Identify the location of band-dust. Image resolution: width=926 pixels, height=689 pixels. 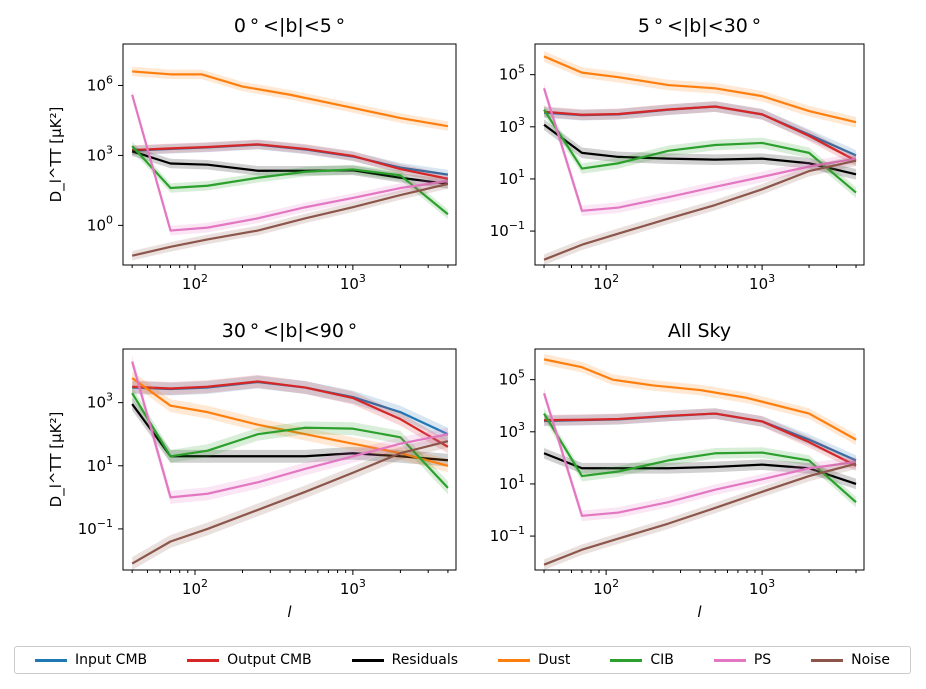
(700, 399).